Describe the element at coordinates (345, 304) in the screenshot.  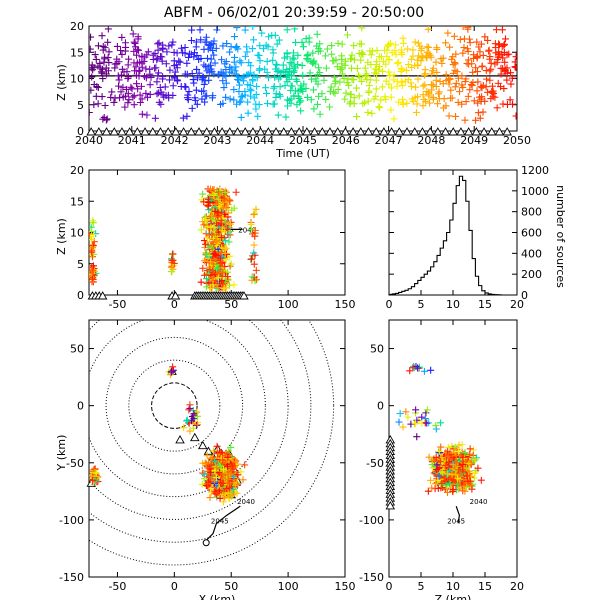
I see `altitude-x-xtick-label: 150` at that location.